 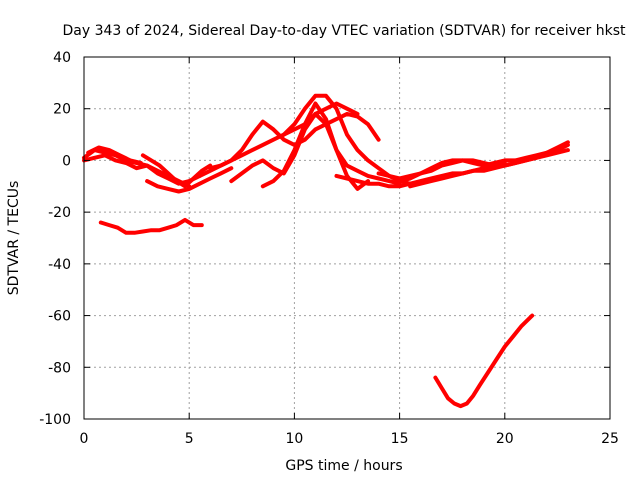 I want to click on y-tick-label: 40, so click(x=62, y=58).